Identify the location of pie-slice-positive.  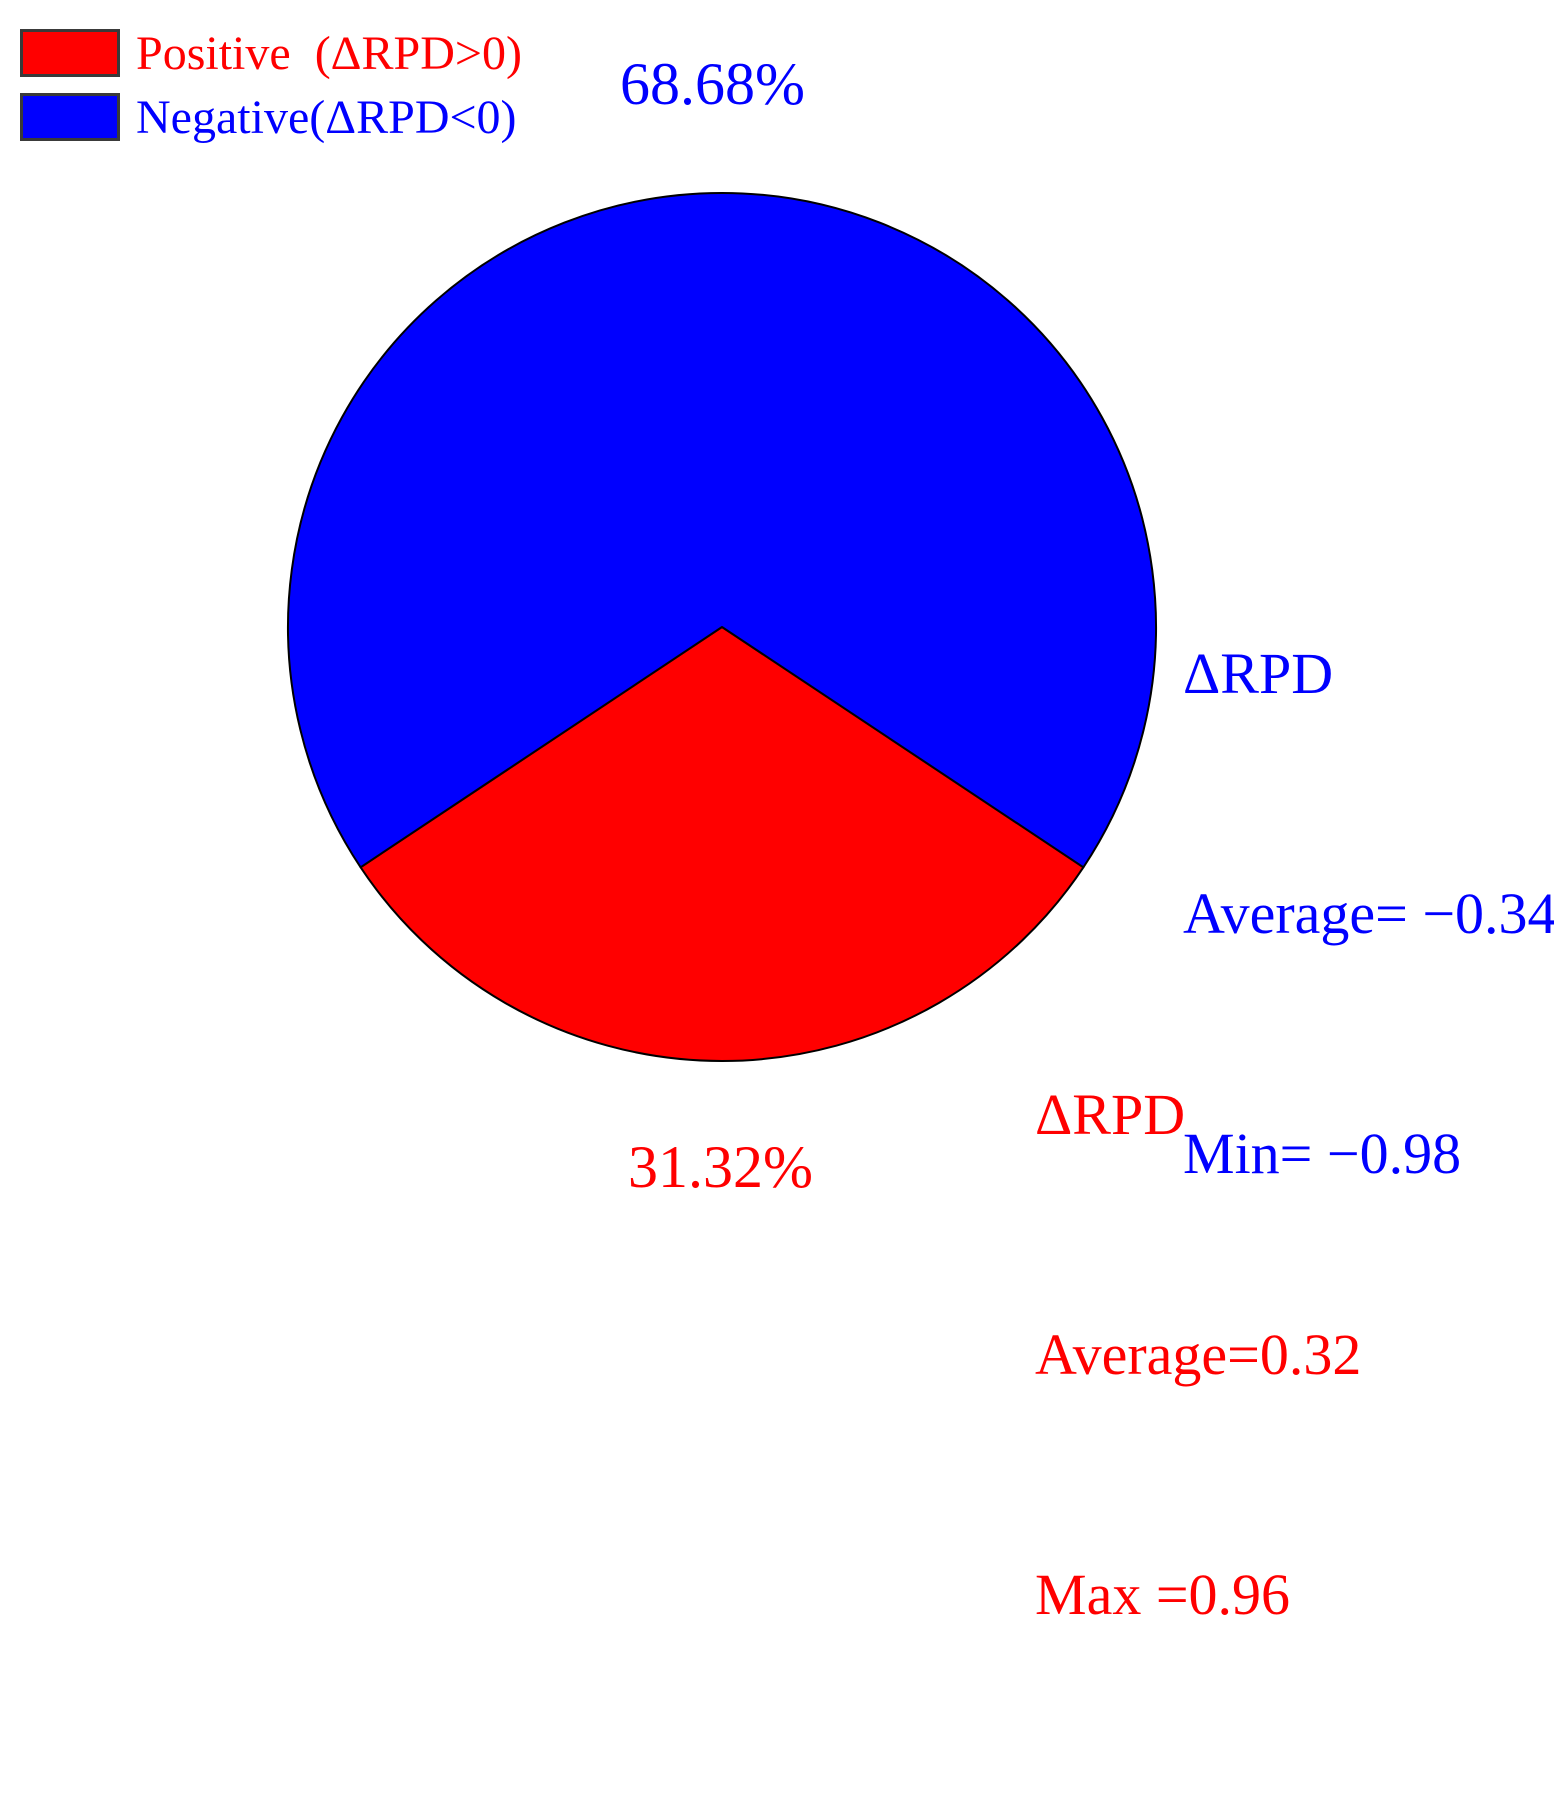
(722, 844).